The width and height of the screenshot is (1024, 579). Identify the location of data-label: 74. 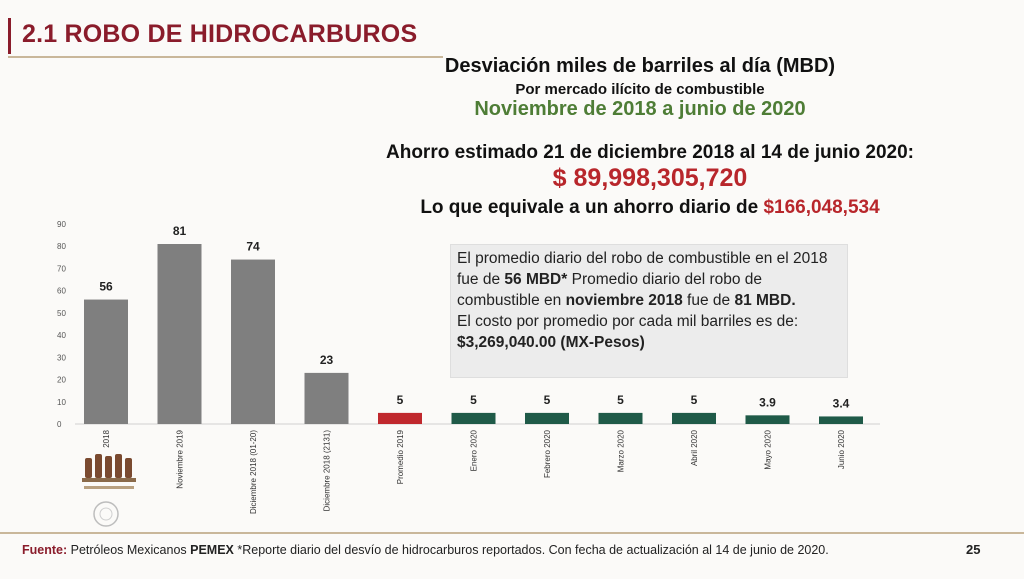
(253, 247).